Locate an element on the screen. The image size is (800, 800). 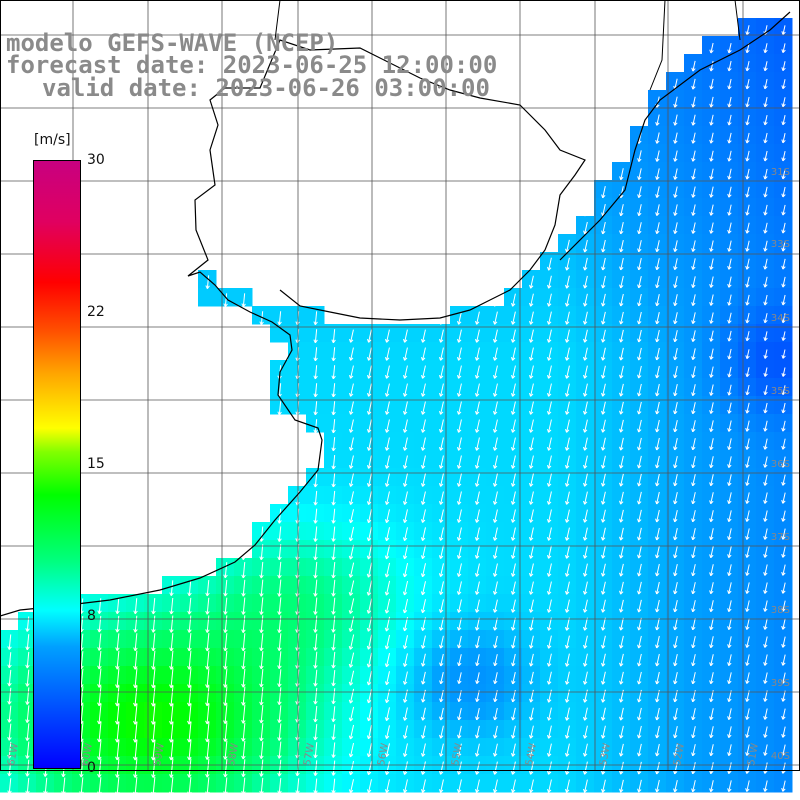
longitude-label: 55W is located at coordinates (457, 754).